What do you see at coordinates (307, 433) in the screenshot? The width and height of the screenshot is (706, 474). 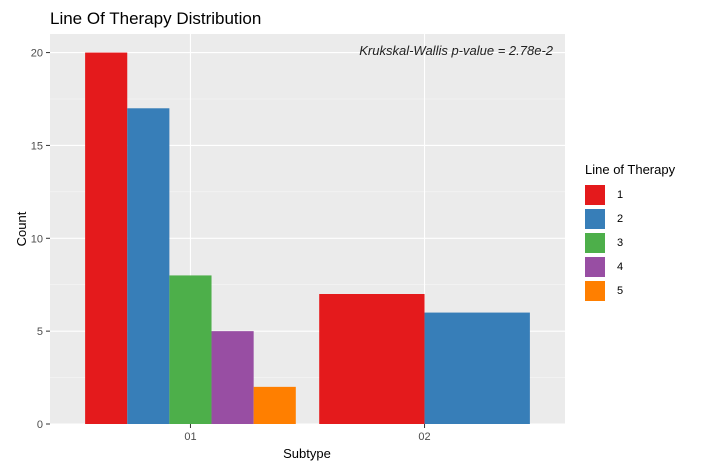 I see `x-axis: 01 02` at bounding box center [307, 433].